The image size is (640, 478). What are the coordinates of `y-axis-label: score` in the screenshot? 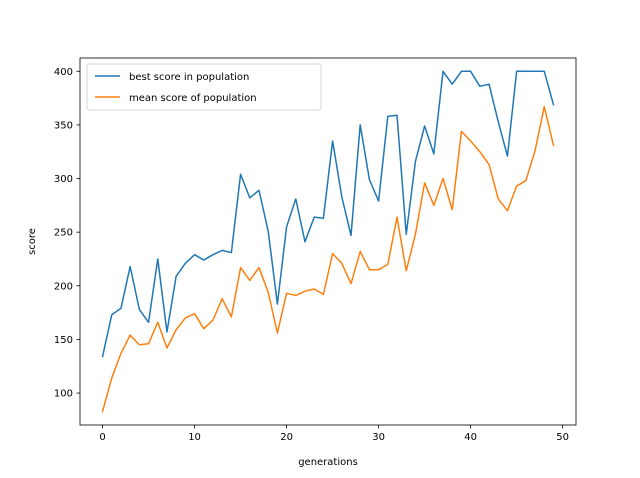 It's located at (32, 241).